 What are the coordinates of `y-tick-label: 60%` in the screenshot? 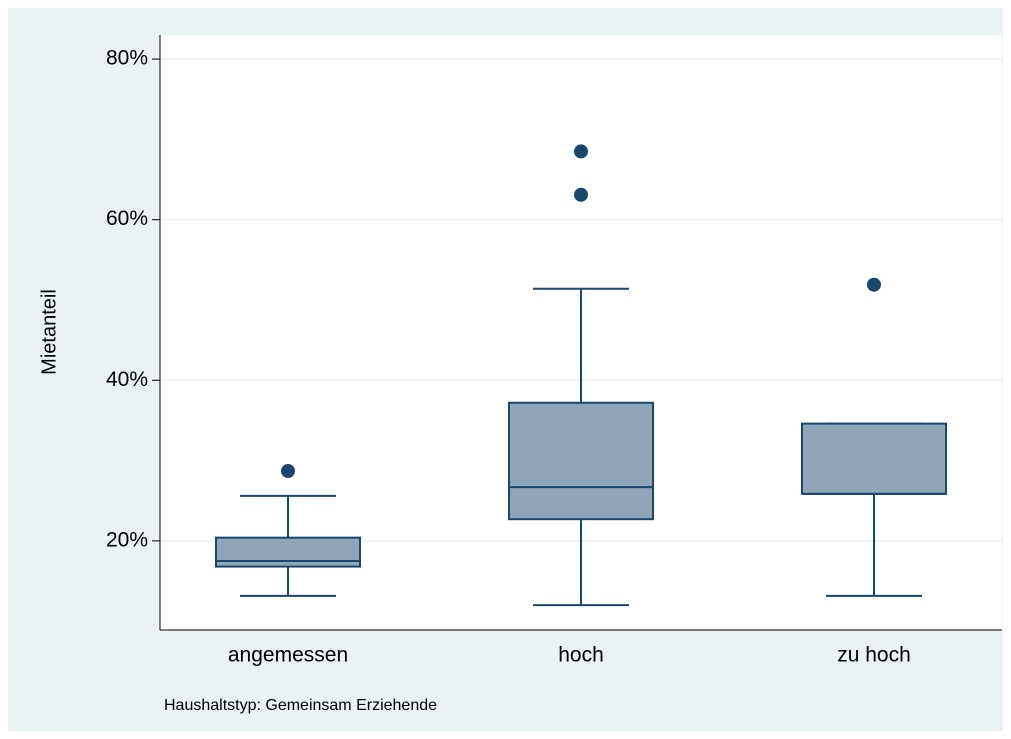 It's located at (127, 218).